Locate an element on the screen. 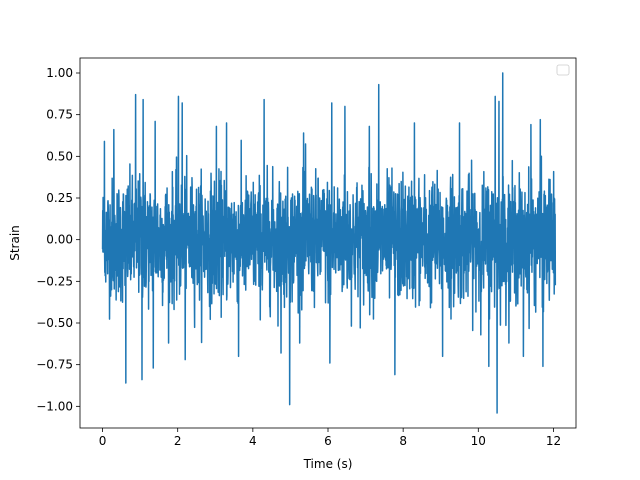 This screenshot has height=480, width=640. y-tick-label: −1.00 is located at coordinates (54, 406).